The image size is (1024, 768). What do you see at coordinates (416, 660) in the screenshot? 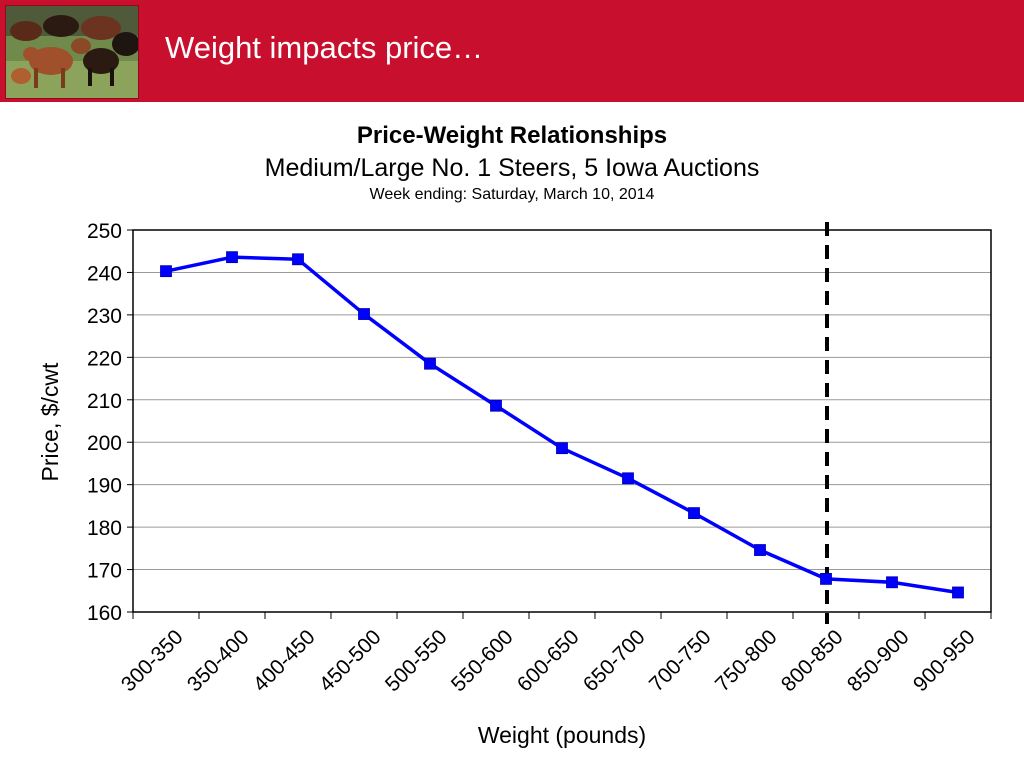
I see `x-tick-label: 500-550` at bounding box center [416, 660].